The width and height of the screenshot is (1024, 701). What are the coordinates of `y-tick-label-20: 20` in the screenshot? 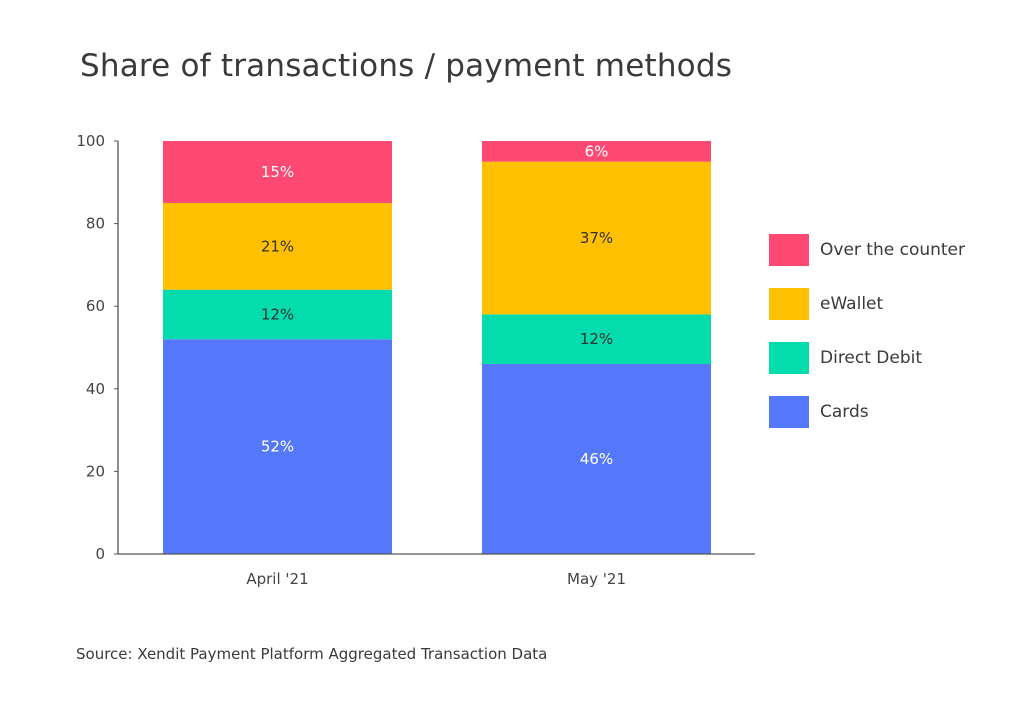 It's located at (95, 471).